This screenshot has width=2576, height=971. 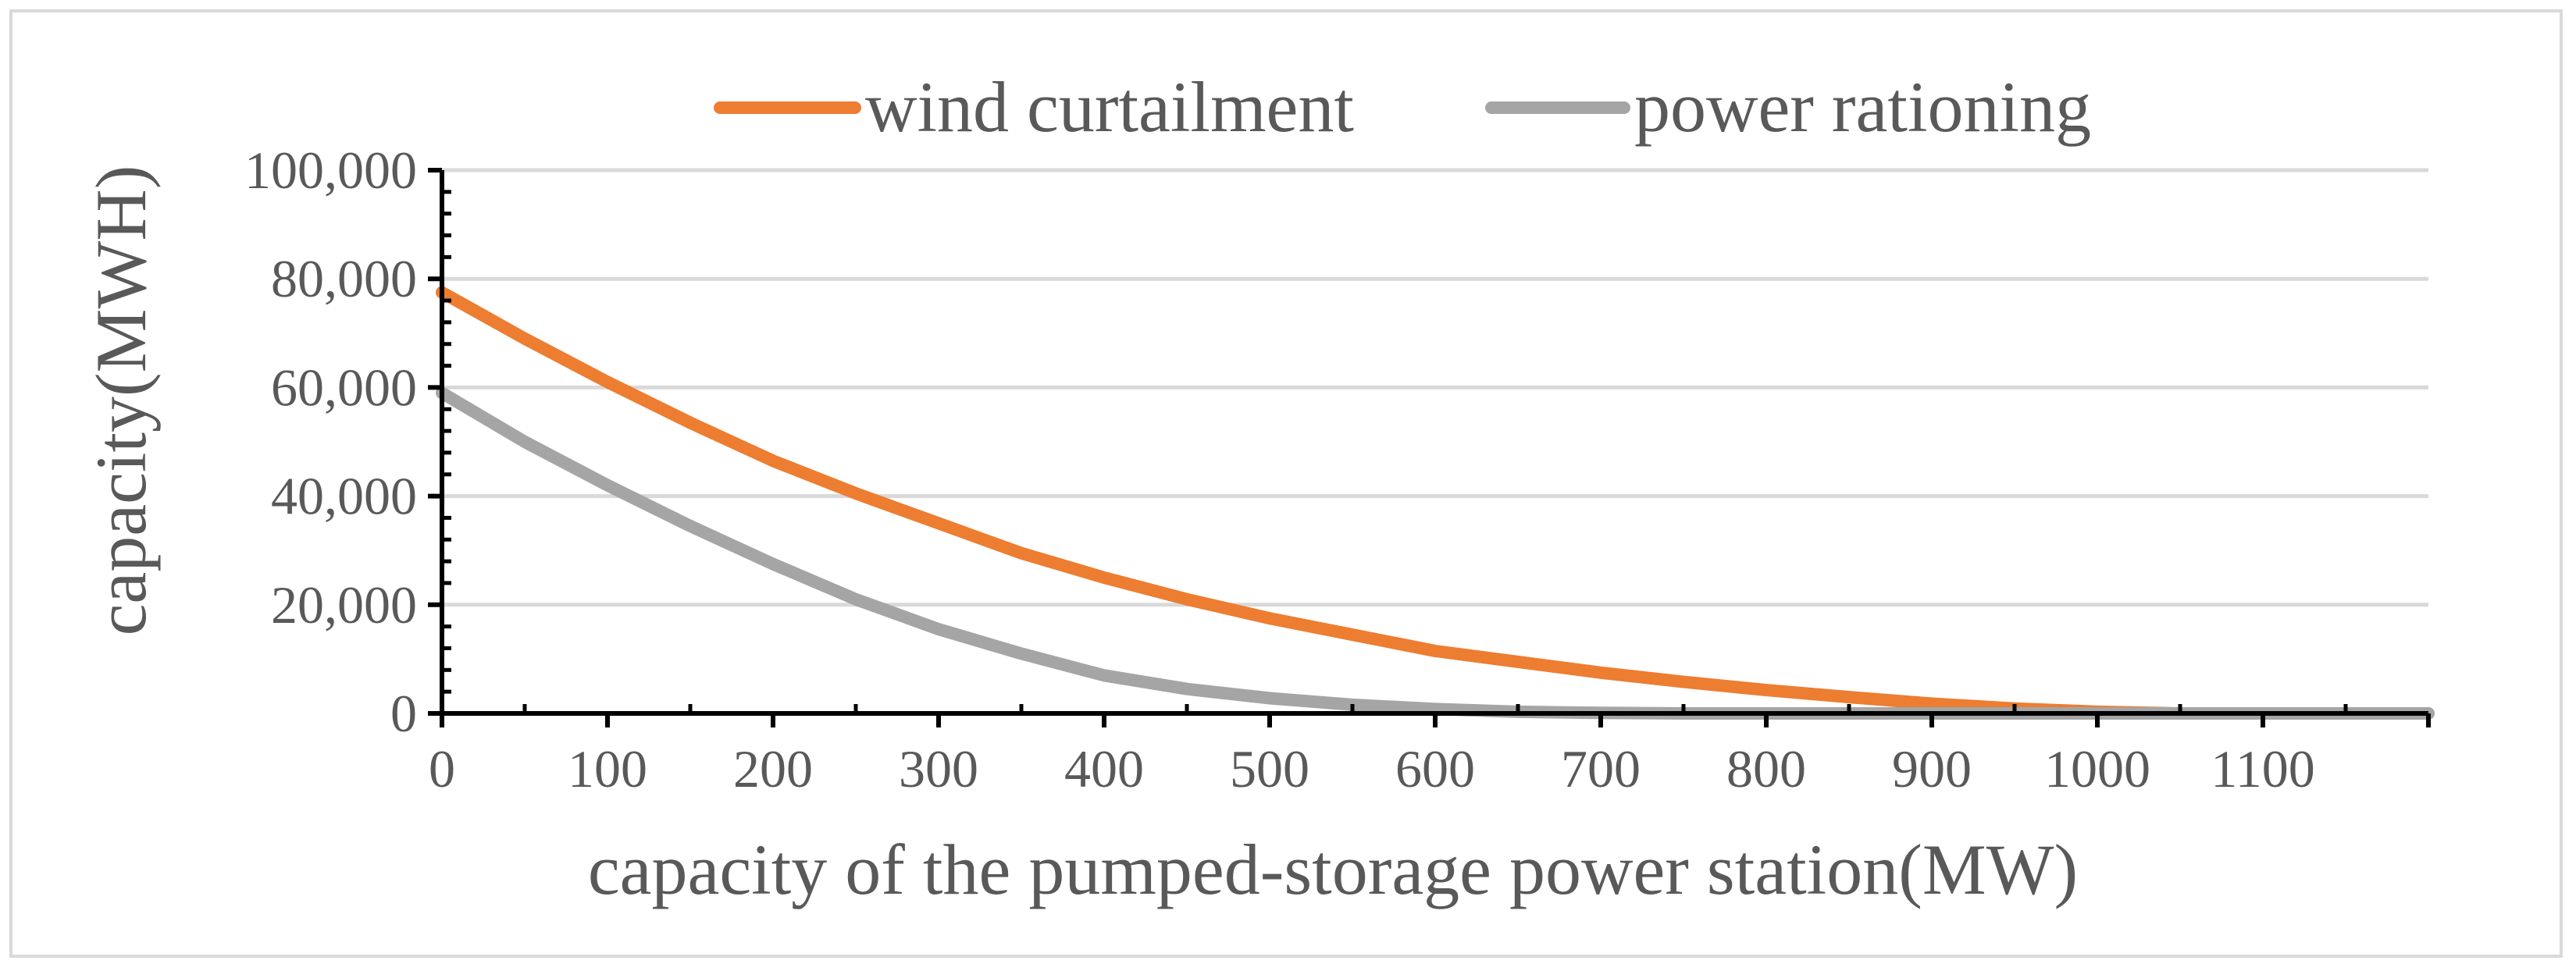 I want to click on legend-label-wind-curtailment: wind curtailment, so click(x=1110, y=107).